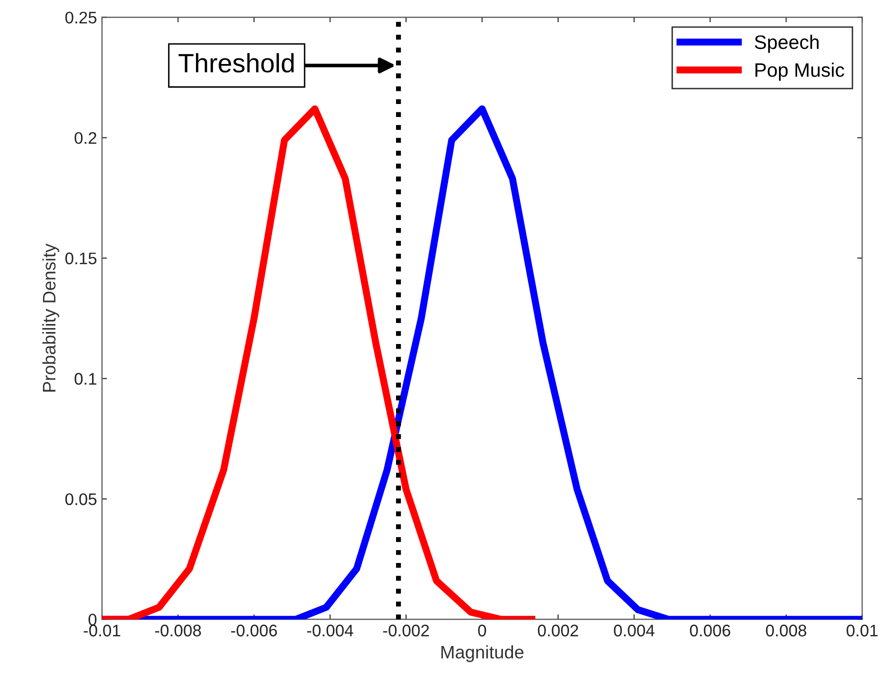  I want to click on x-tick-label: 0, so click(482, 630).